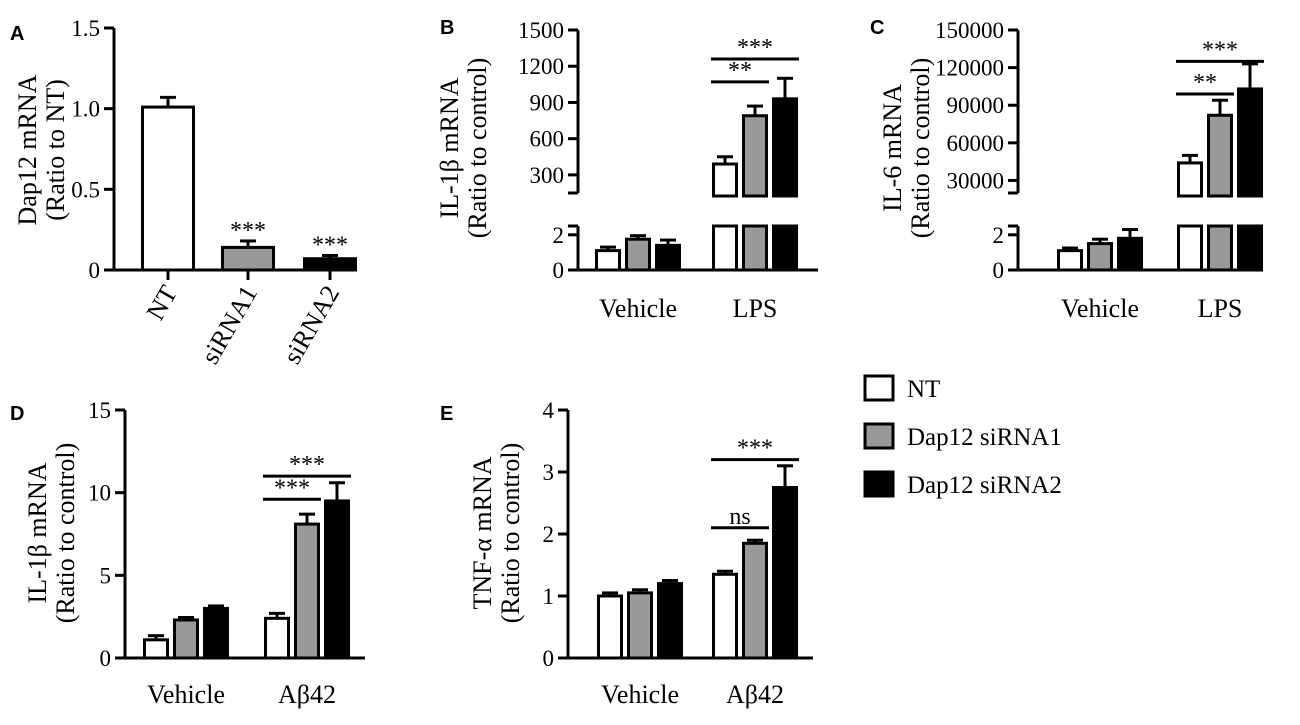 The height and width of the screenshot is (725, 1300). What do you see at coordinates (99, 493) in the screenshot?
I see `d-y-tick-label: 10` at bounding box center [99, 493].